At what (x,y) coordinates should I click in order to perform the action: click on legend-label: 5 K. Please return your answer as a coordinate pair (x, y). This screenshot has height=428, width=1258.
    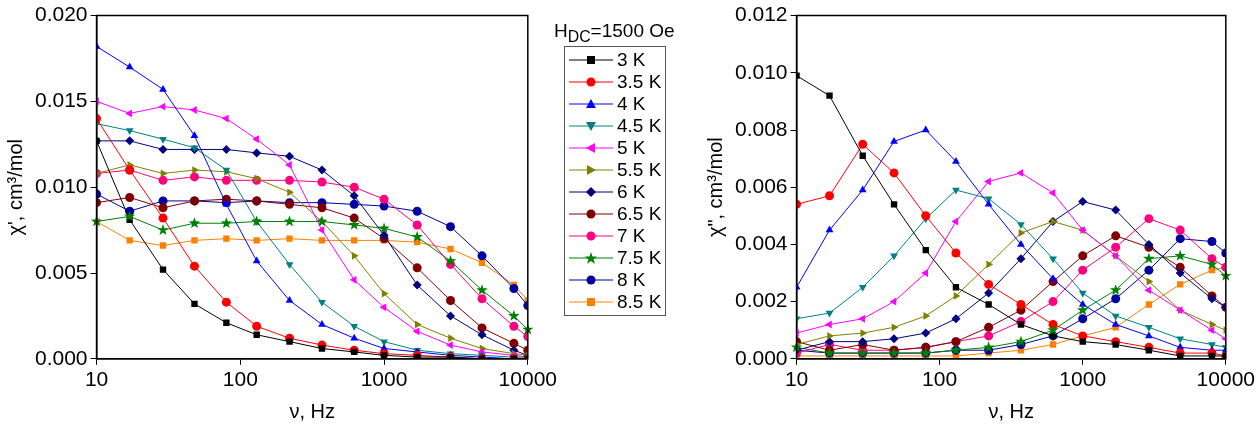
    Looking at the image, I should click on (631, 147).